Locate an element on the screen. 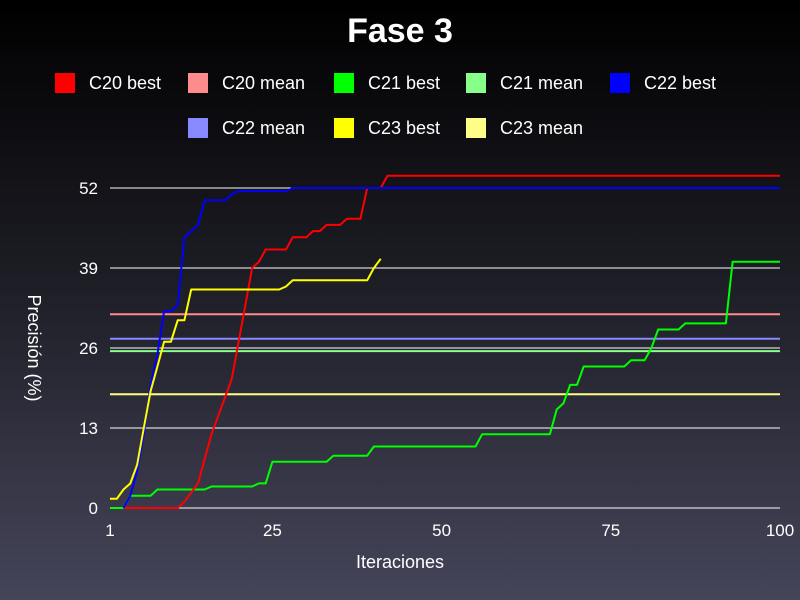 The height and width of the screenshot is (600, 800). legend-row-2: C22 mean C23 best C23 mean is located at coordinates (400, 128).